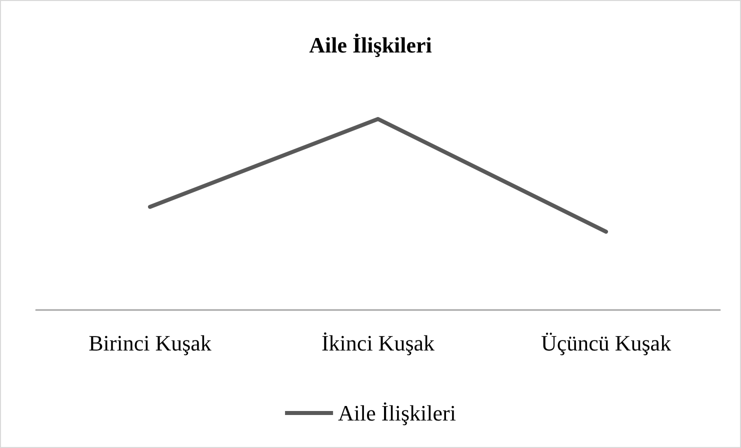 The image size is (741, 448). I want to click on x-tick-label: Üçüncü Kuşak, so click(606, 343).